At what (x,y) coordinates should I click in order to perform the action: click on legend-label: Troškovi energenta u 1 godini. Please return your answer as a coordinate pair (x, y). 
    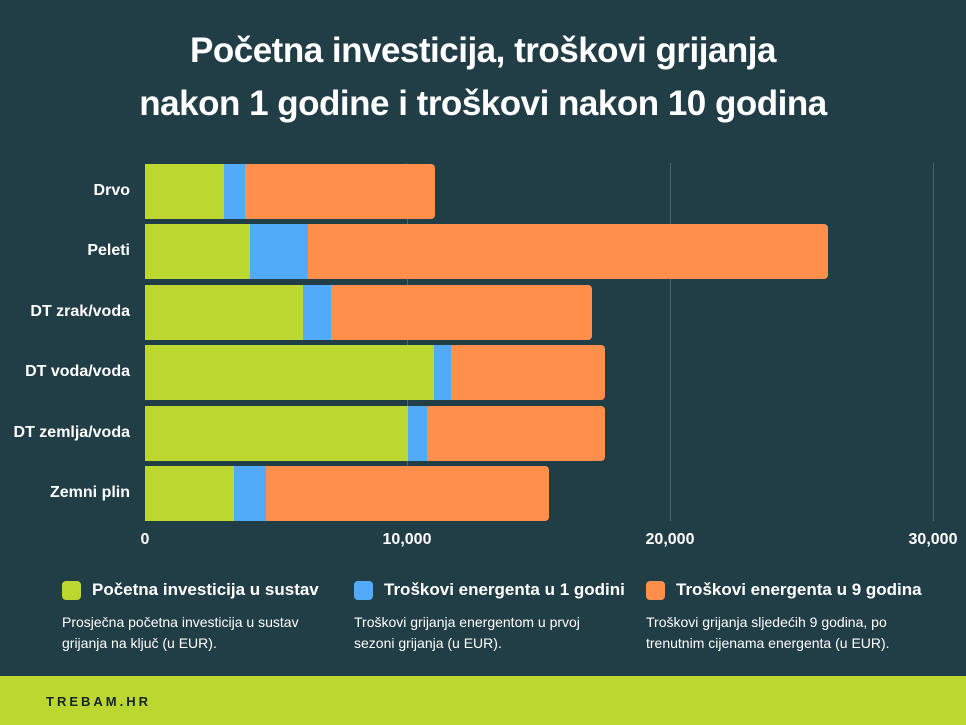
    Looking at the image, I should click on (504, 589).